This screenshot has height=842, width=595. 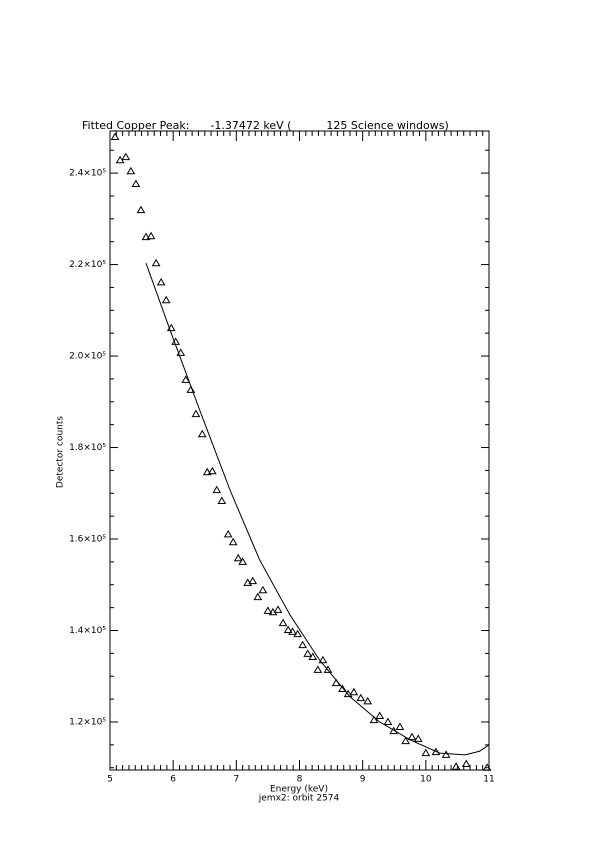 What do you see at coordinates (87, 540) in the screenshot?
I see `y-tick-label: 1.6×10⁵` at bounding box center [87, 540].